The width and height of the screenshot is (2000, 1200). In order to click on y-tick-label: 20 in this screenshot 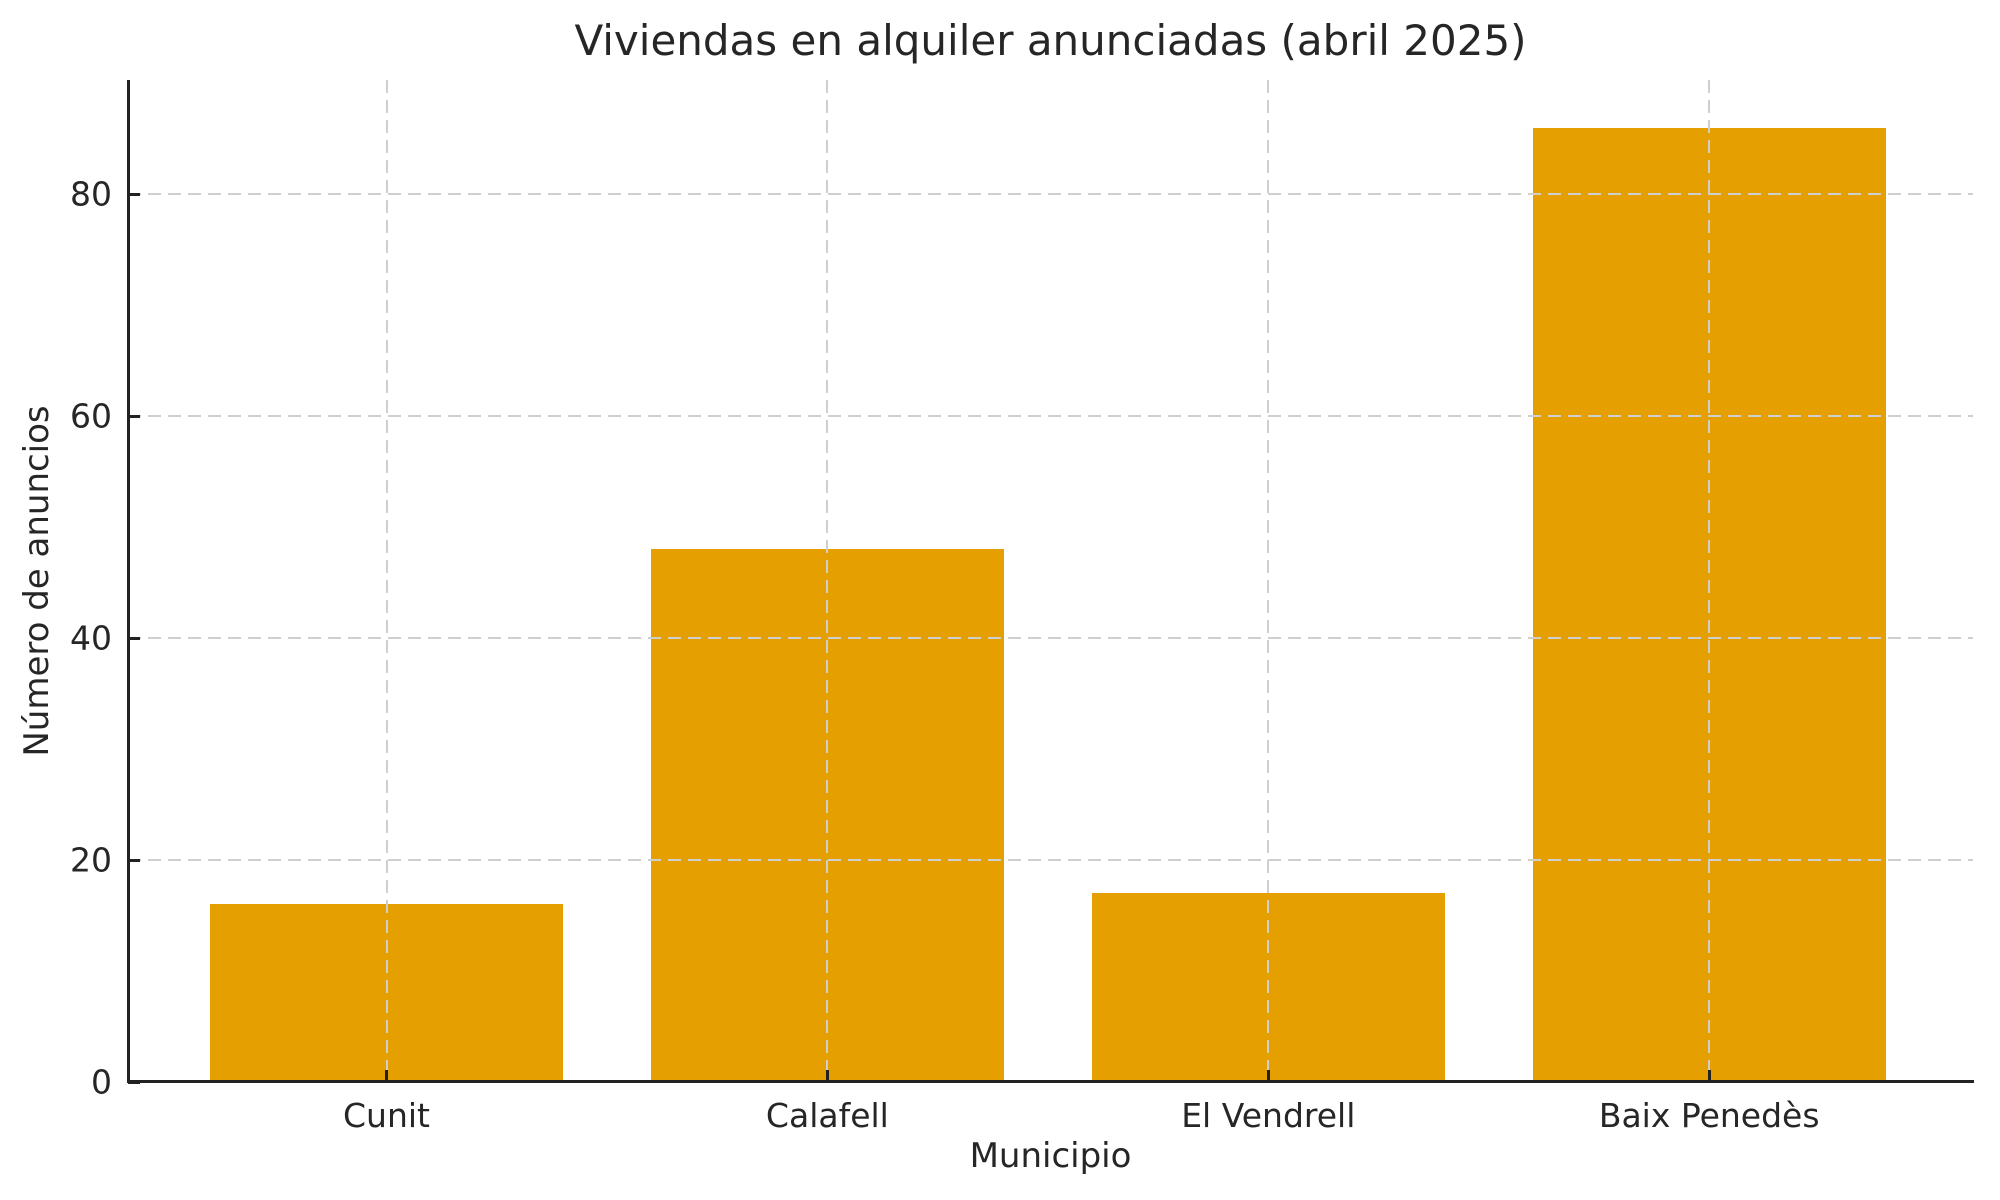, I will do `click(91, 860)`.